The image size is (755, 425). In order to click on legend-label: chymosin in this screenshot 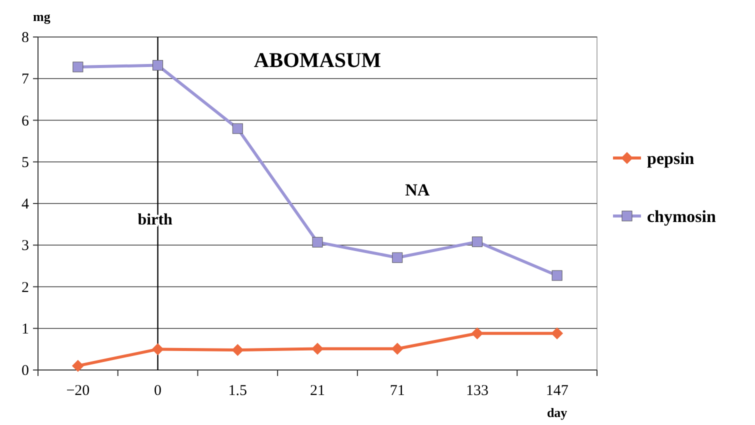, I will do `click(681, 216)`.